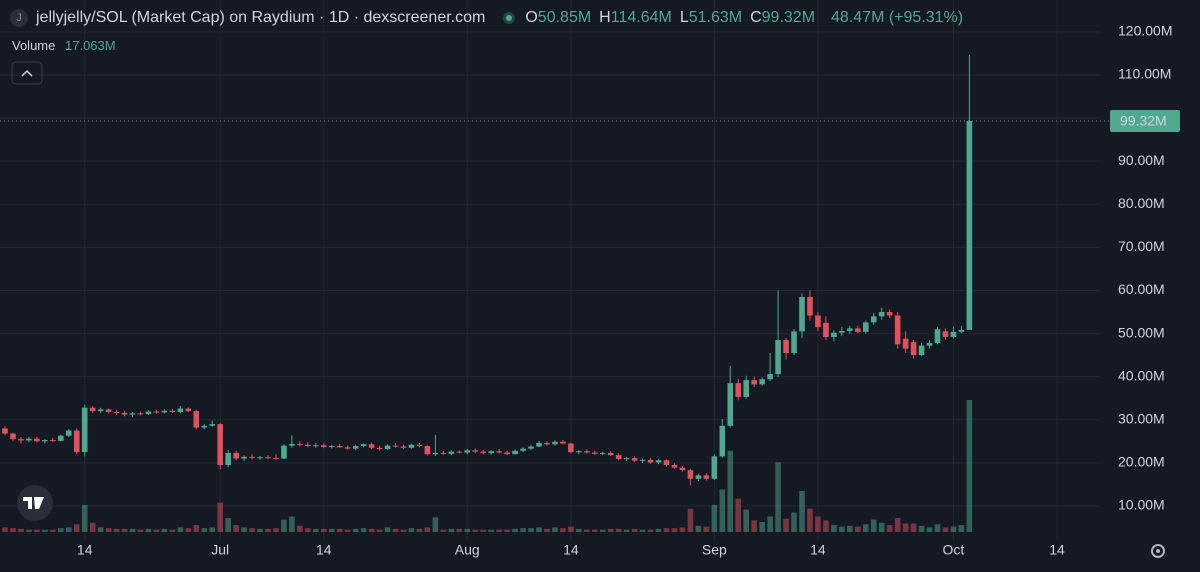 Image resolution: width=1200 pixels, height=572 pixels. What do you see at coordinates (1141, 332) in the screenshot?
I see `y-tick-label: 50.00M` at bounding box center [1141, 332].